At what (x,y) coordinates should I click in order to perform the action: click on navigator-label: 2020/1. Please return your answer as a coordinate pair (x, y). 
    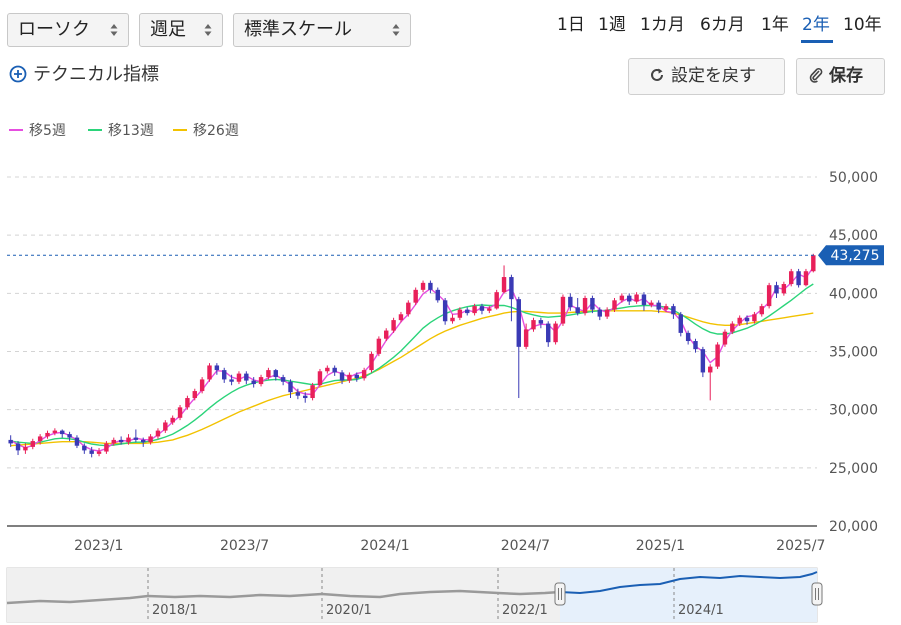
    Looking at the image, I should click on (349, 610).